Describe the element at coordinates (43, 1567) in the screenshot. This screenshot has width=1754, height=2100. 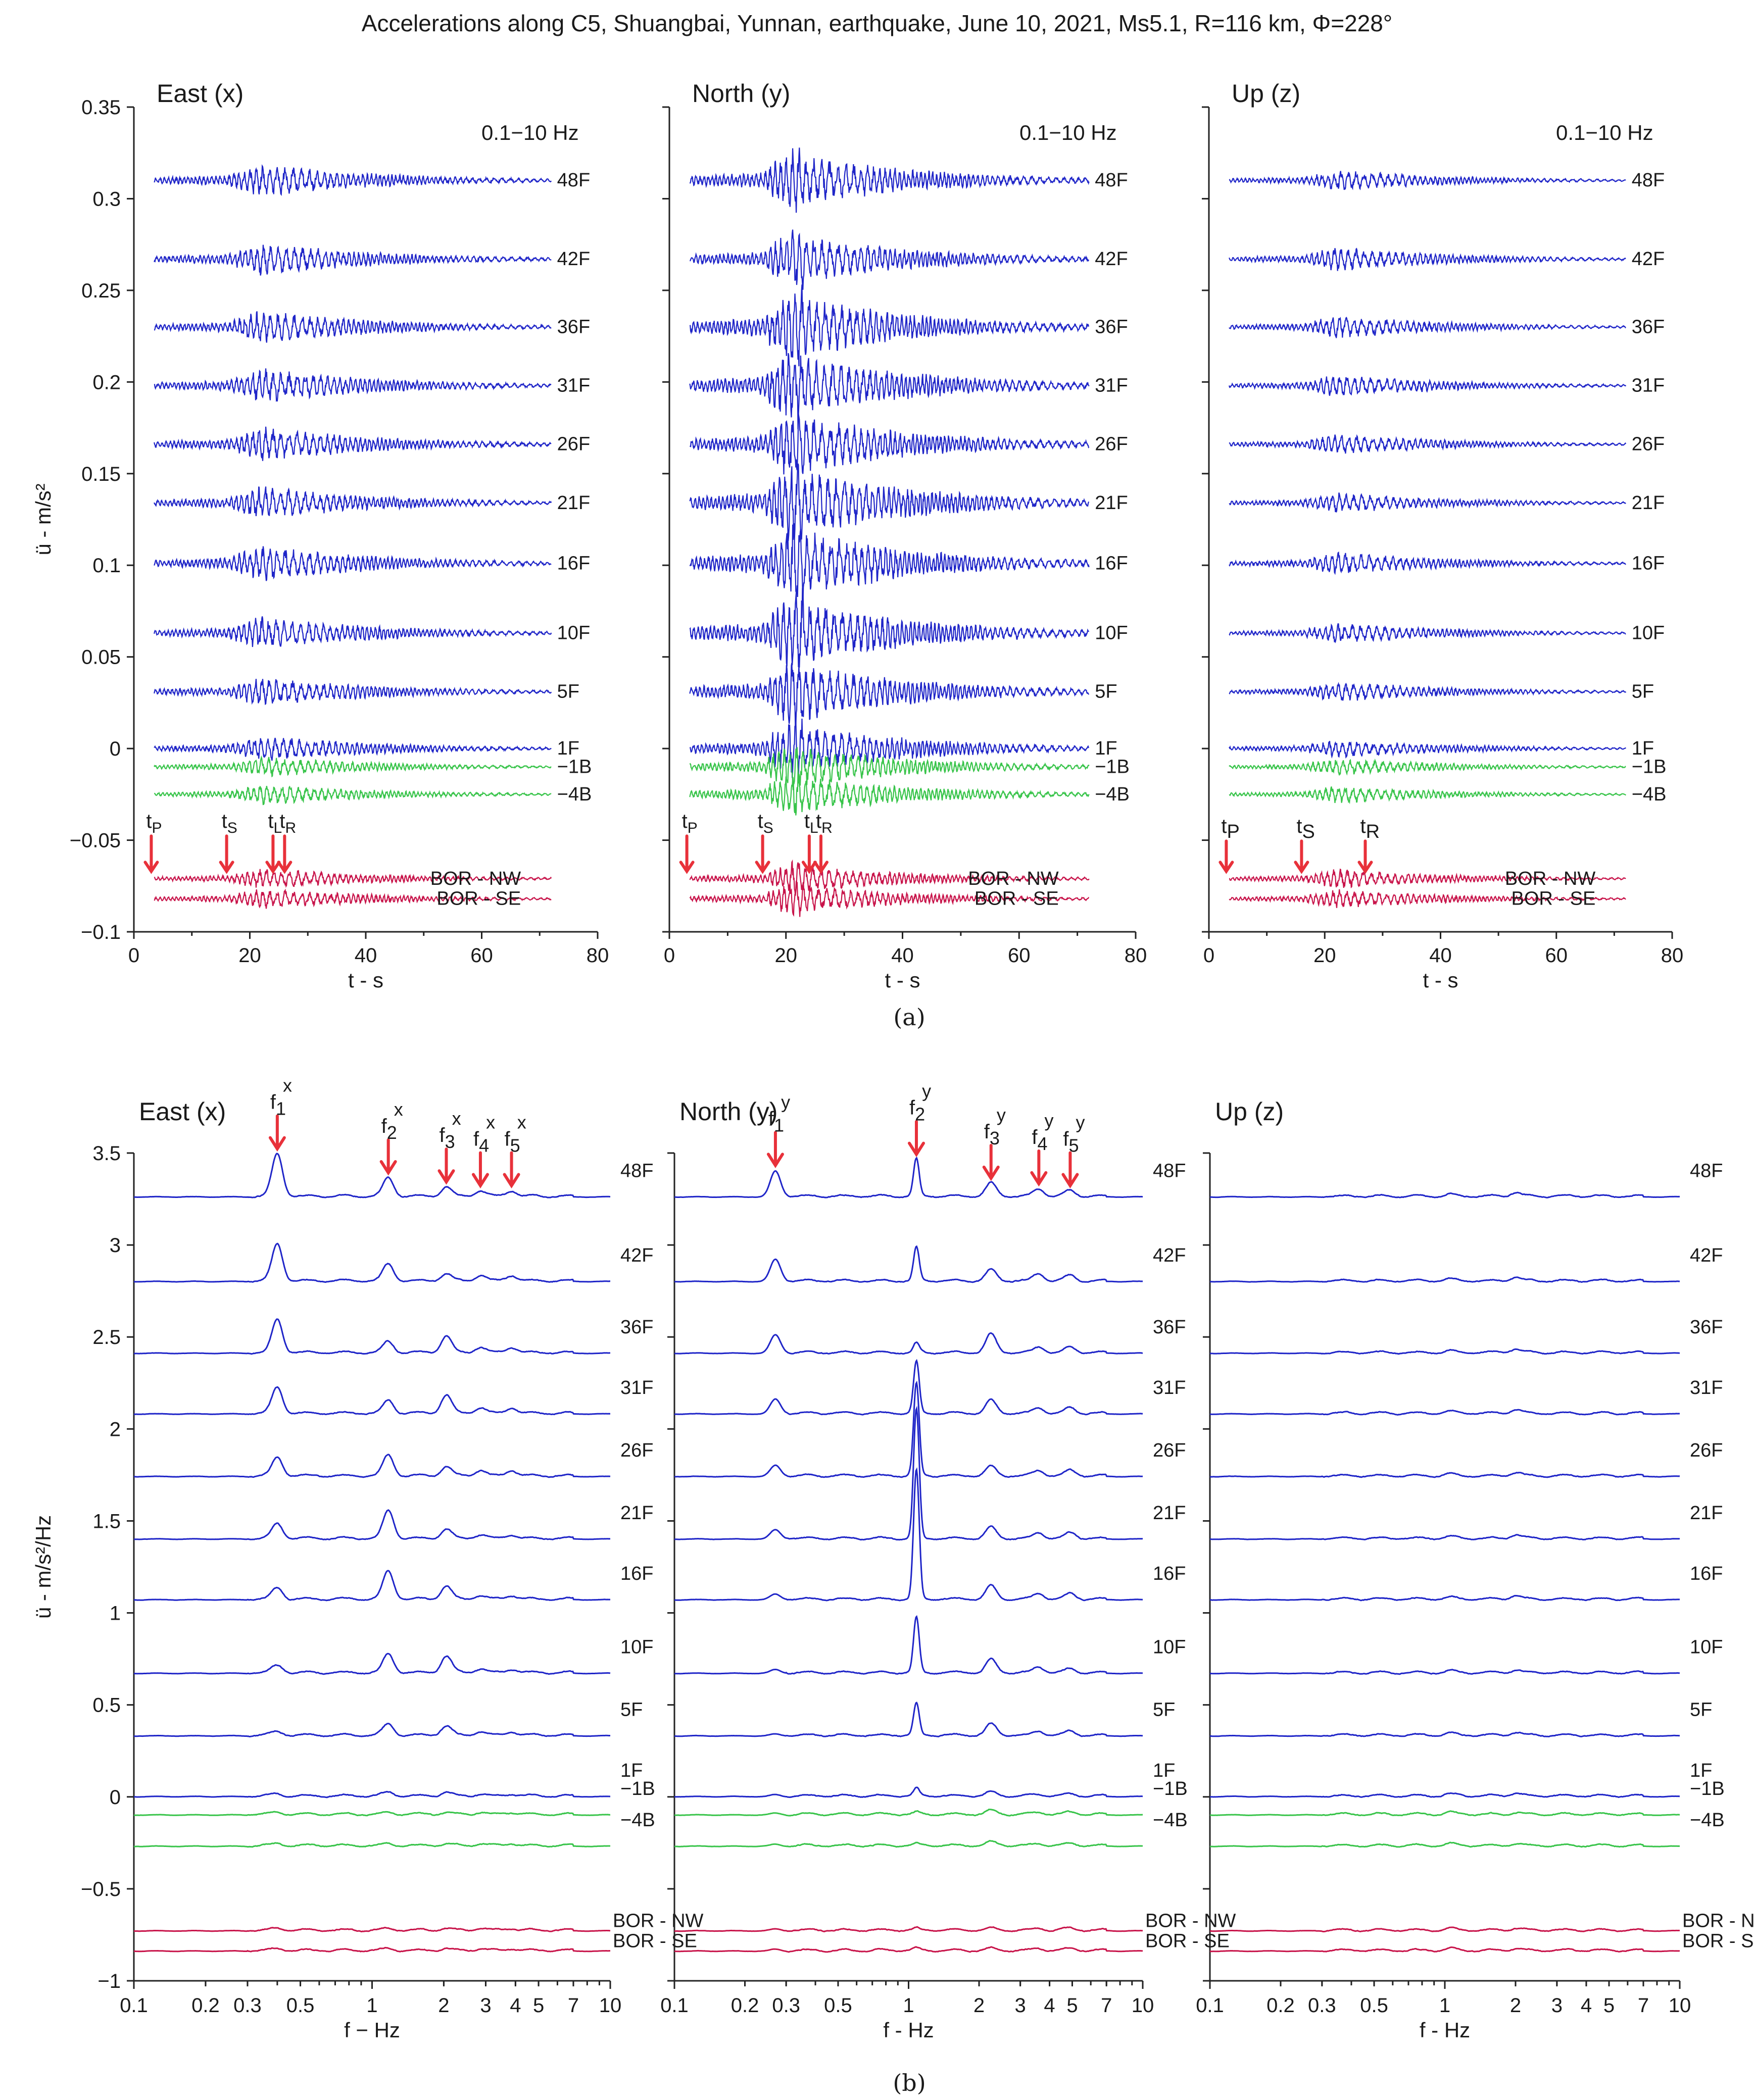
I see `y-axis-label: ü - m/s²/Hz` at that location.